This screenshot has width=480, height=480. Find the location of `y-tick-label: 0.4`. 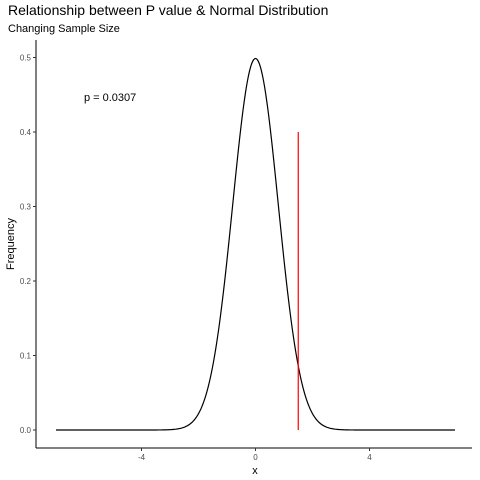

y-tick-label: 0.4 is located at coordinates (26, 132).